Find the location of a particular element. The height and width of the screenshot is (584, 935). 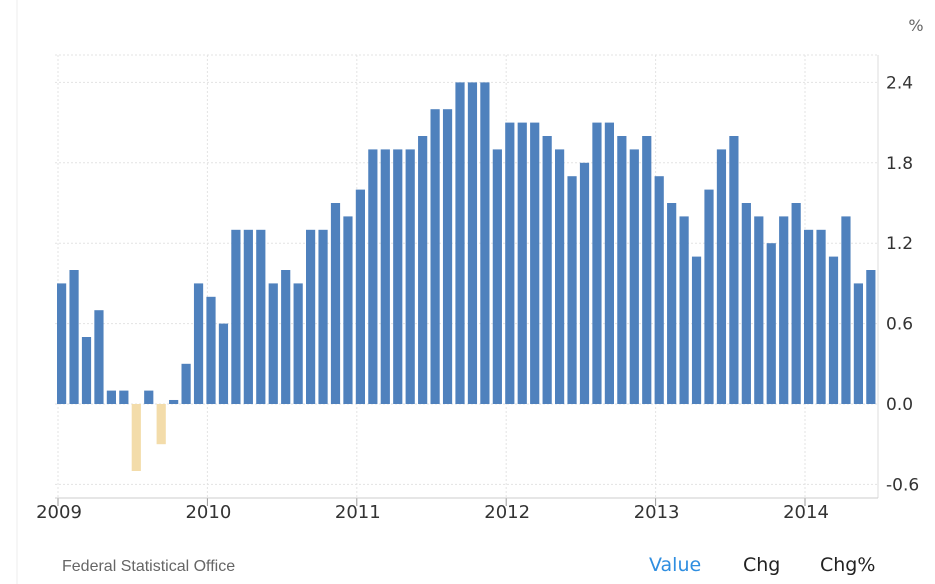

unit-label: % is located at coordinates (915, 25).